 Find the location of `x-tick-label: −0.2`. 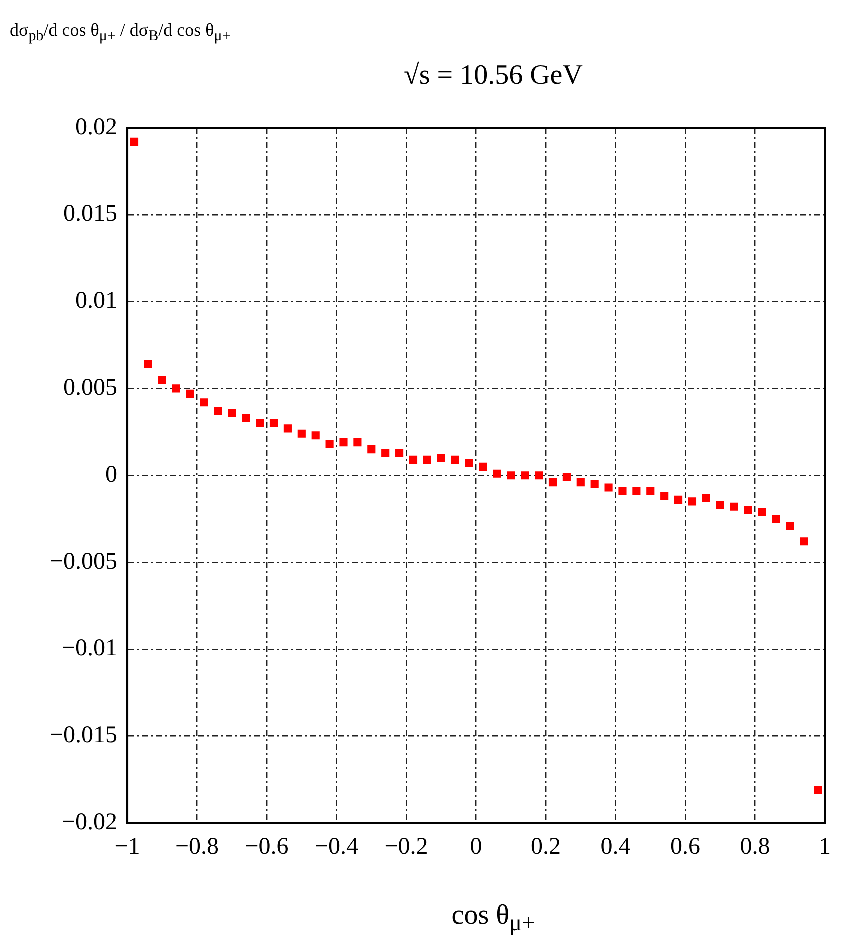

x-tick-label: −0.2 is located at coordinates (406, 847).